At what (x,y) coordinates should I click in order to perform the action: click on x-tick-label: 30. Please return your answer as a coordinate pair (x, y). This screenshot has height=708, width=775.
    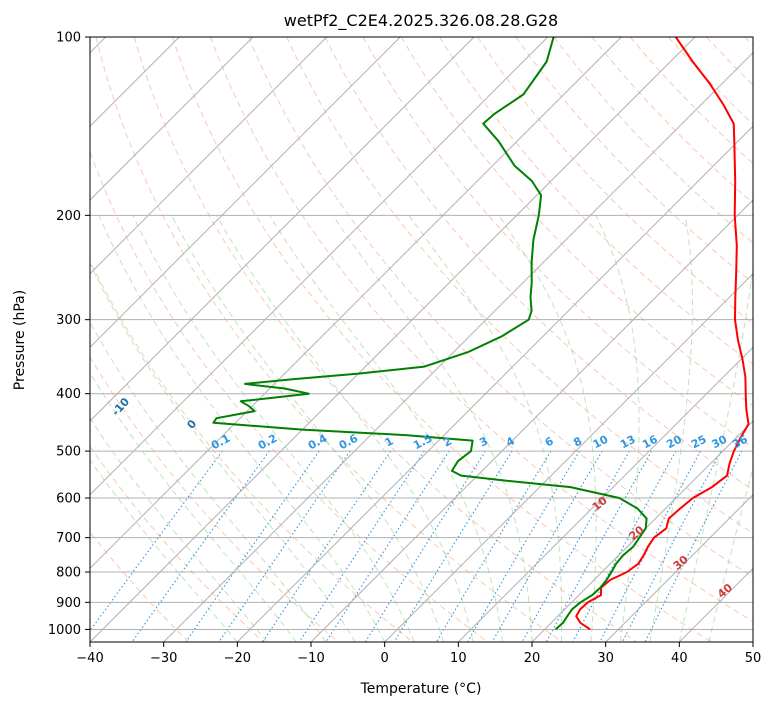
    Looking at the image, I should click on (605, 658).